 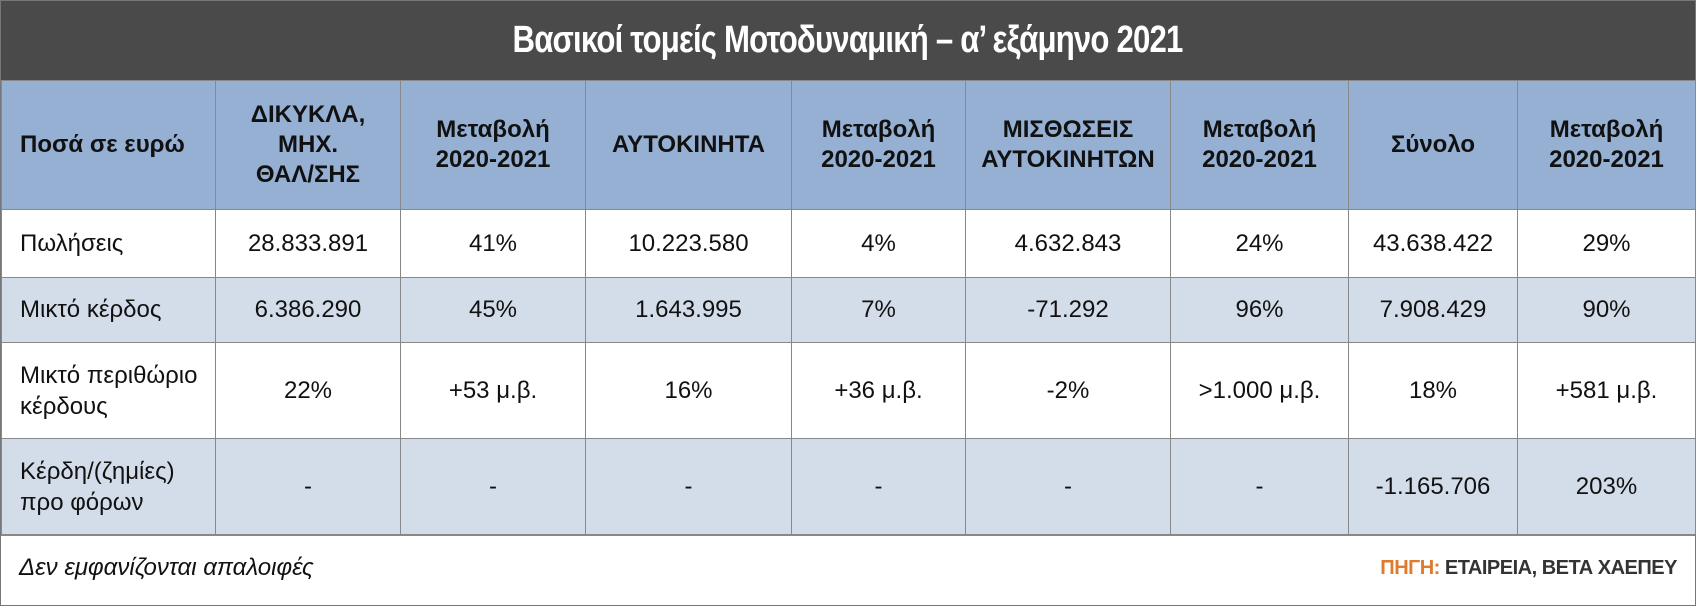 What do you see at coordinates (166, 567) in the screenshot?
I see `footnote: Δεν εμφανίζονται απαλοιφές` at bounding box center [166, 567].